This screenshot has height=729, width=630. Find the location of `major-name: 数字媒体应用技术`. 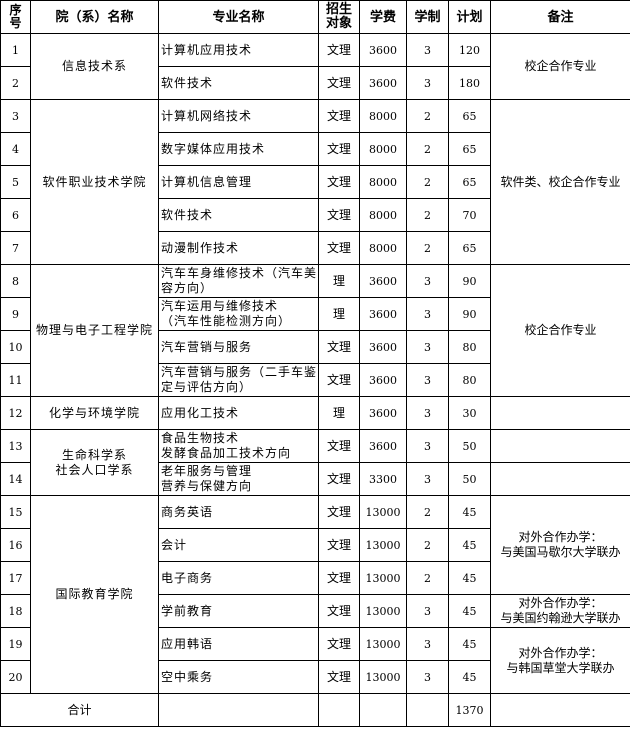

major-name: 数字媒体应用技术 is located at coordinates (238, 149).